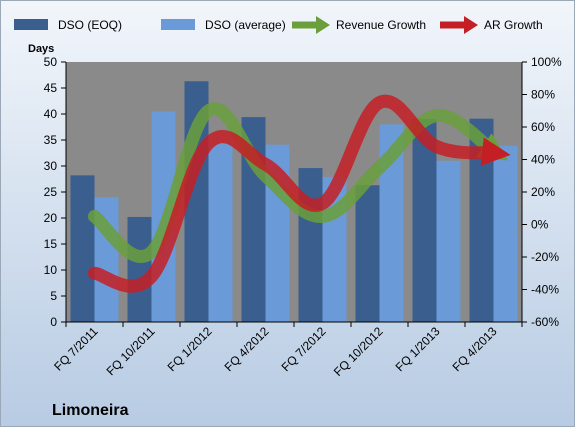  I want to click on left-tick-label: 50, so click(51, 62).